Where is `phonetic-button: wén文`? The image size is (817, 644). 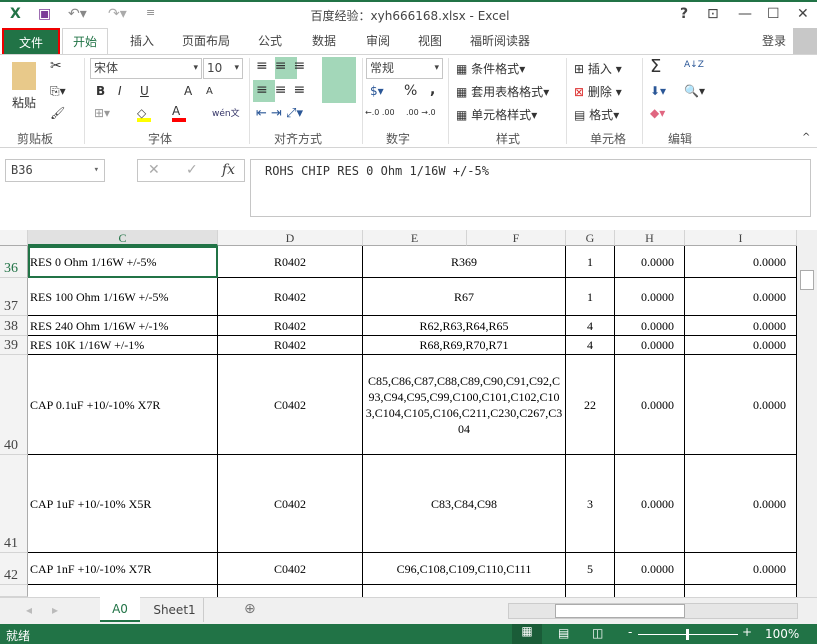
phonetic-button: wén文 is located at coordinates (226, 114).